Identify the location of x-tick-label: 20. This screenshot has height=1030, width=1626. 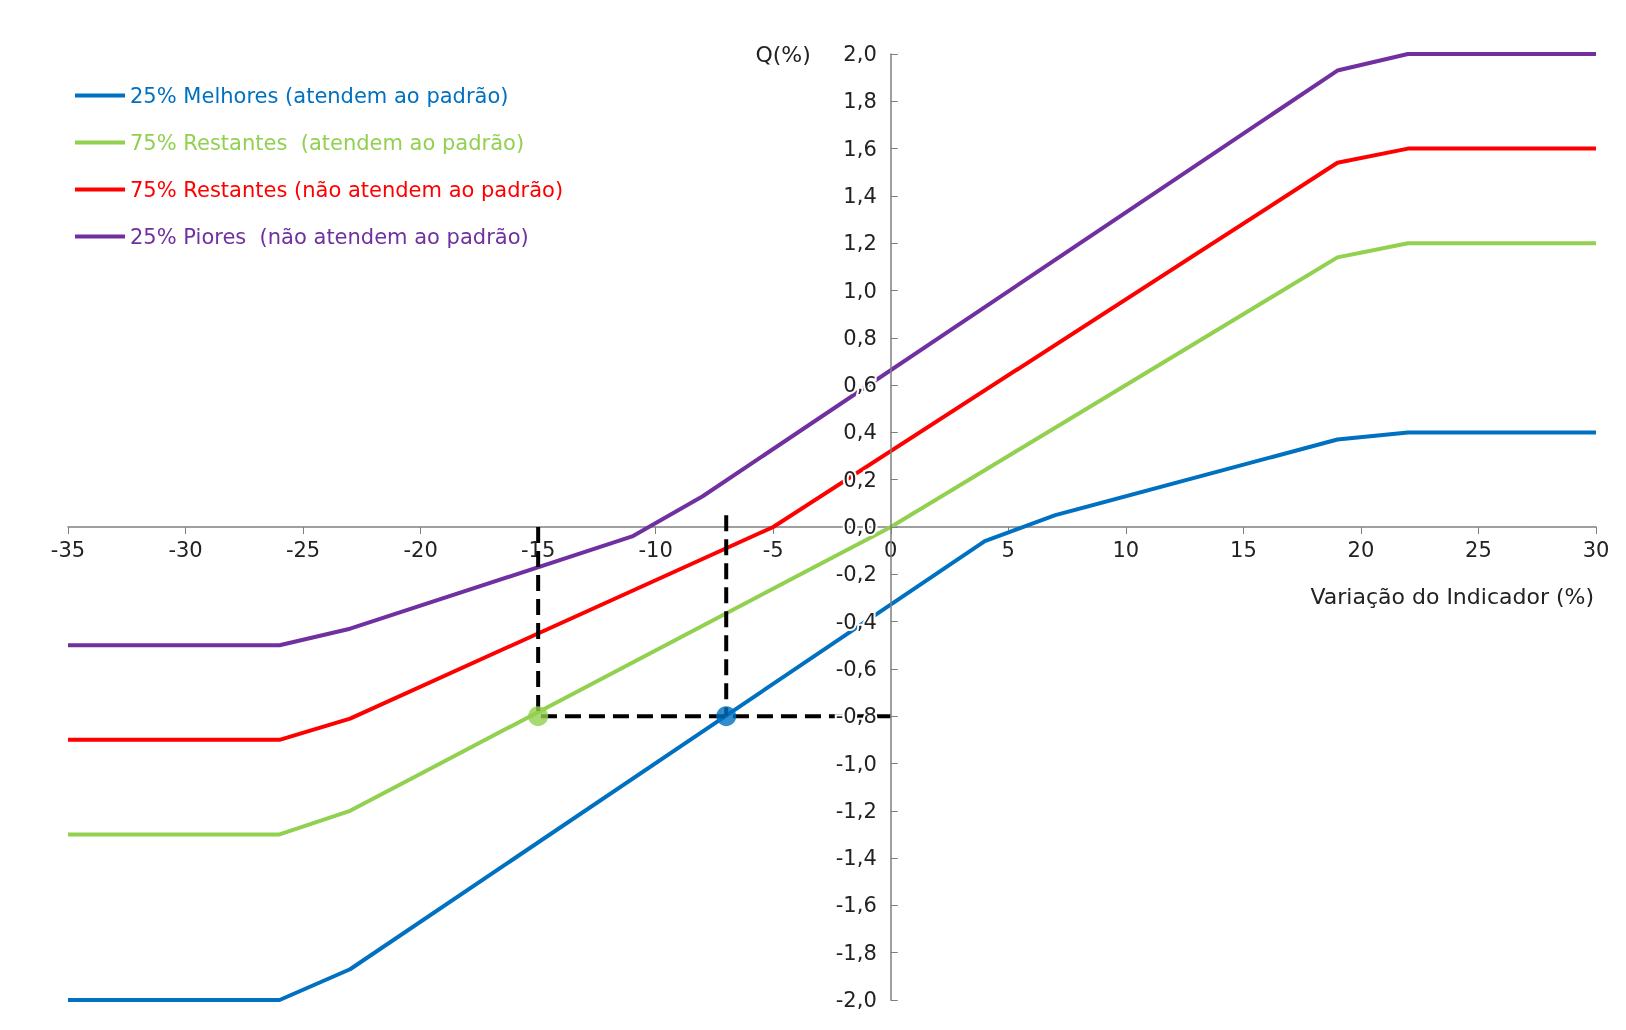
(1361, 549).